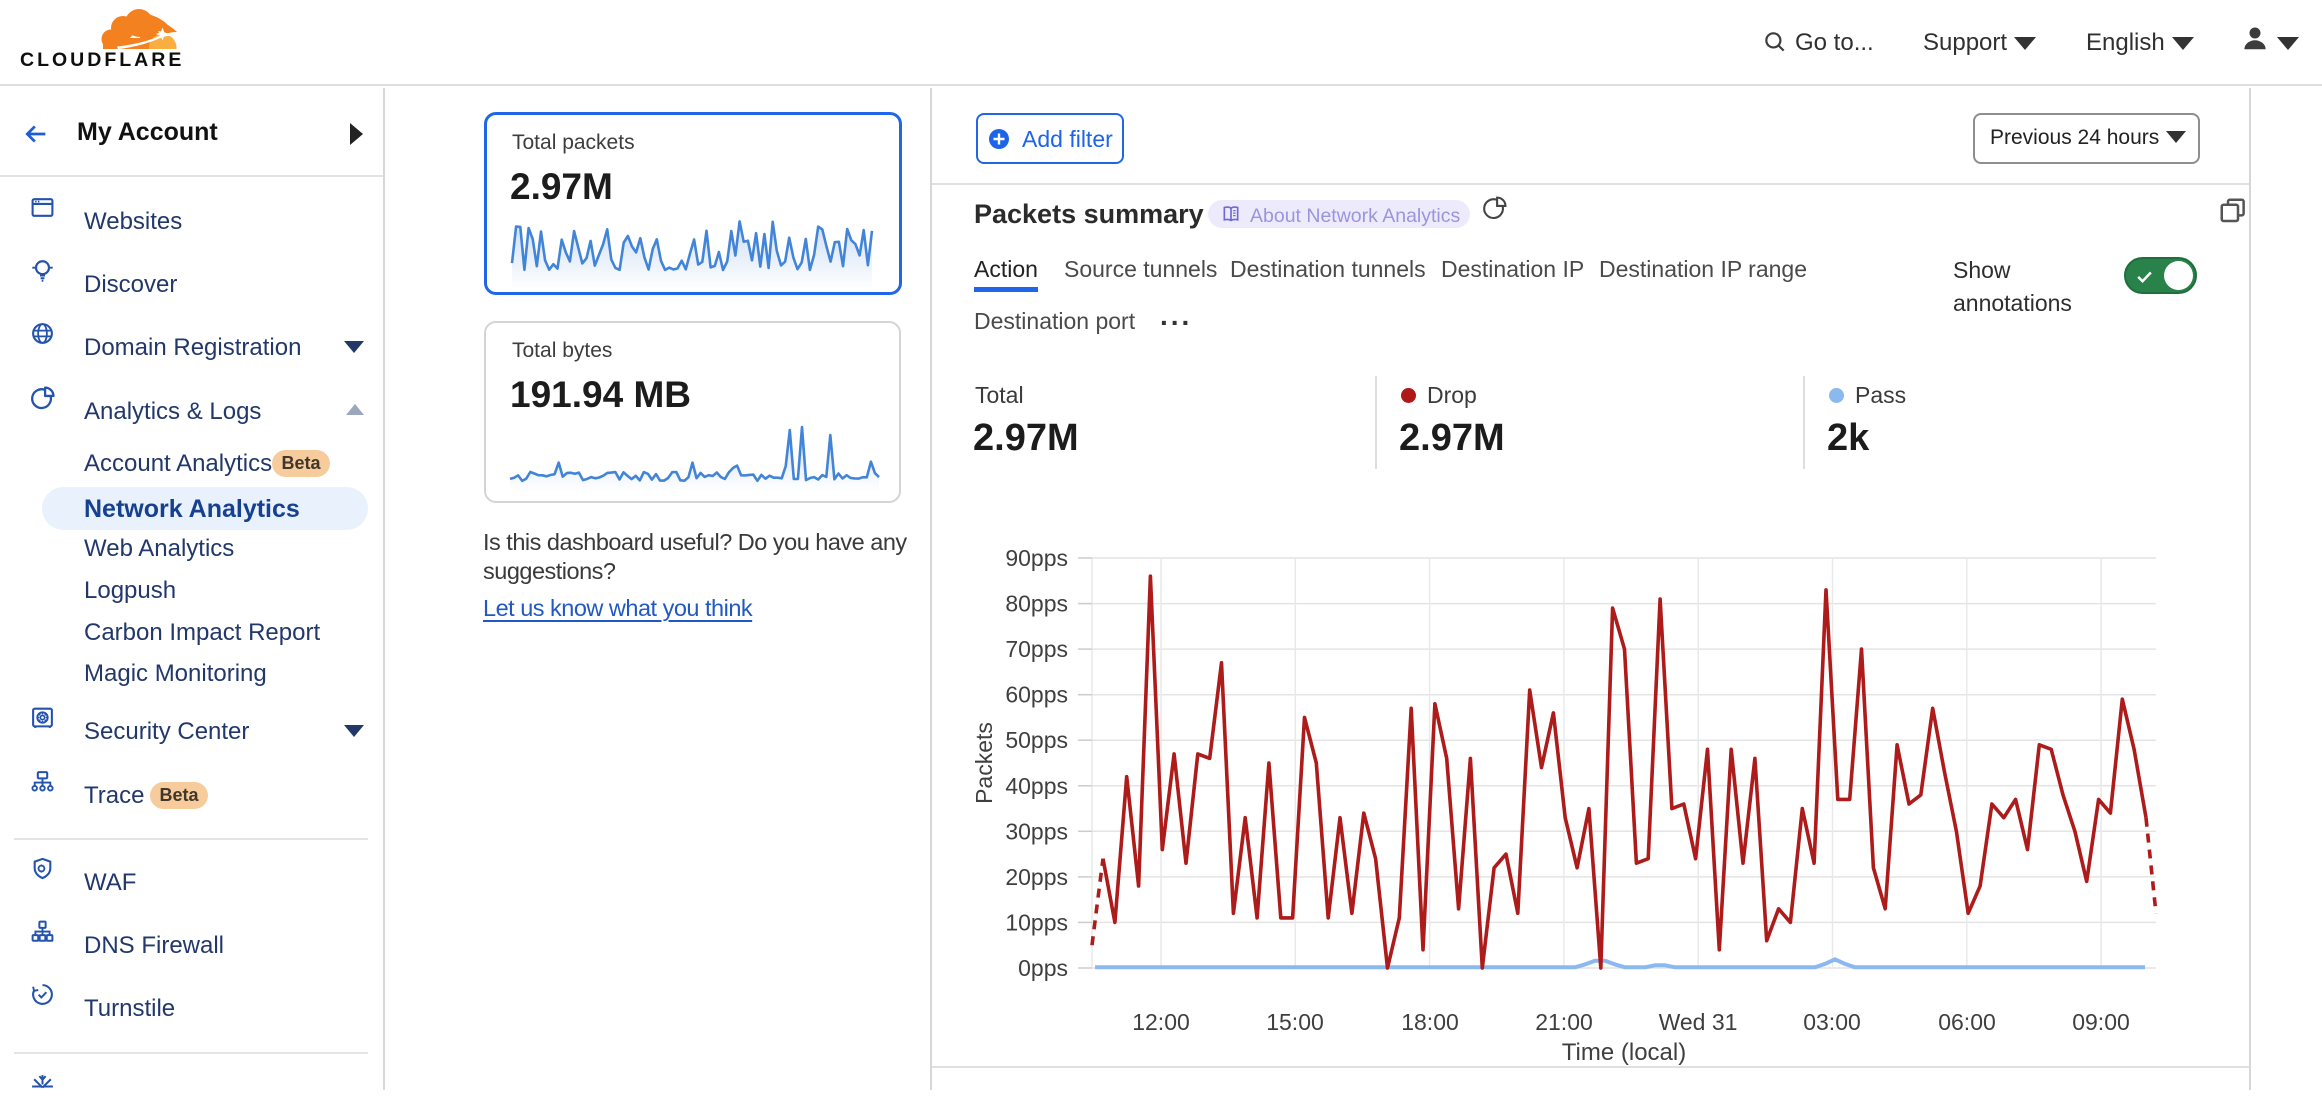 The height and width of the screenshot is (1098, 2322). I want to click on svg-text: 18:00, so click(1430, 1022).